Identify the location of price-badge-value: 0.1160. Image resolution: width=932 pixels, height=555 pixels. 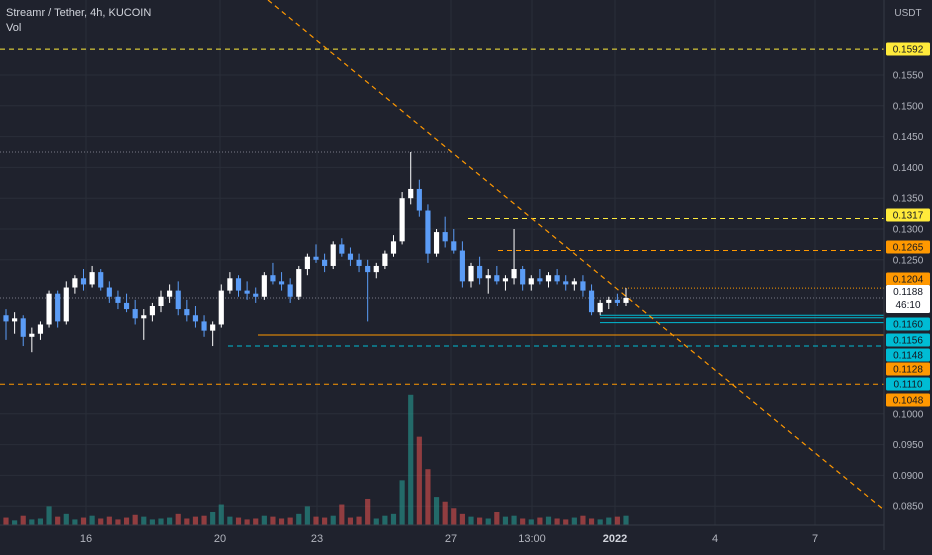
(908, 325).